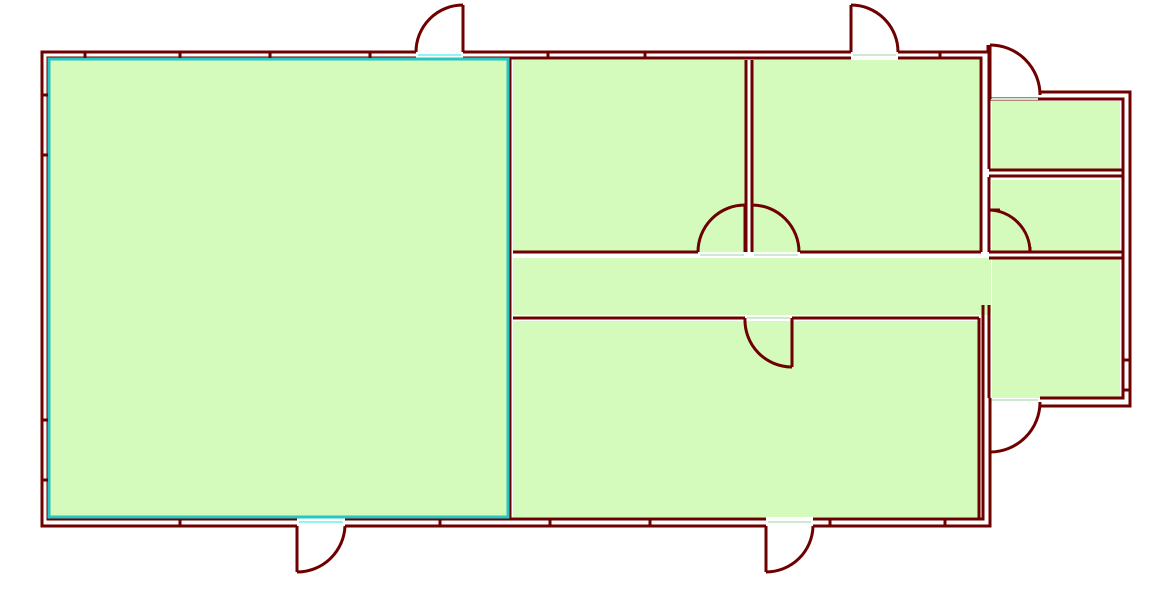 The image size is (1169, 590). I want to click on door-south-left, so click(321, 549).